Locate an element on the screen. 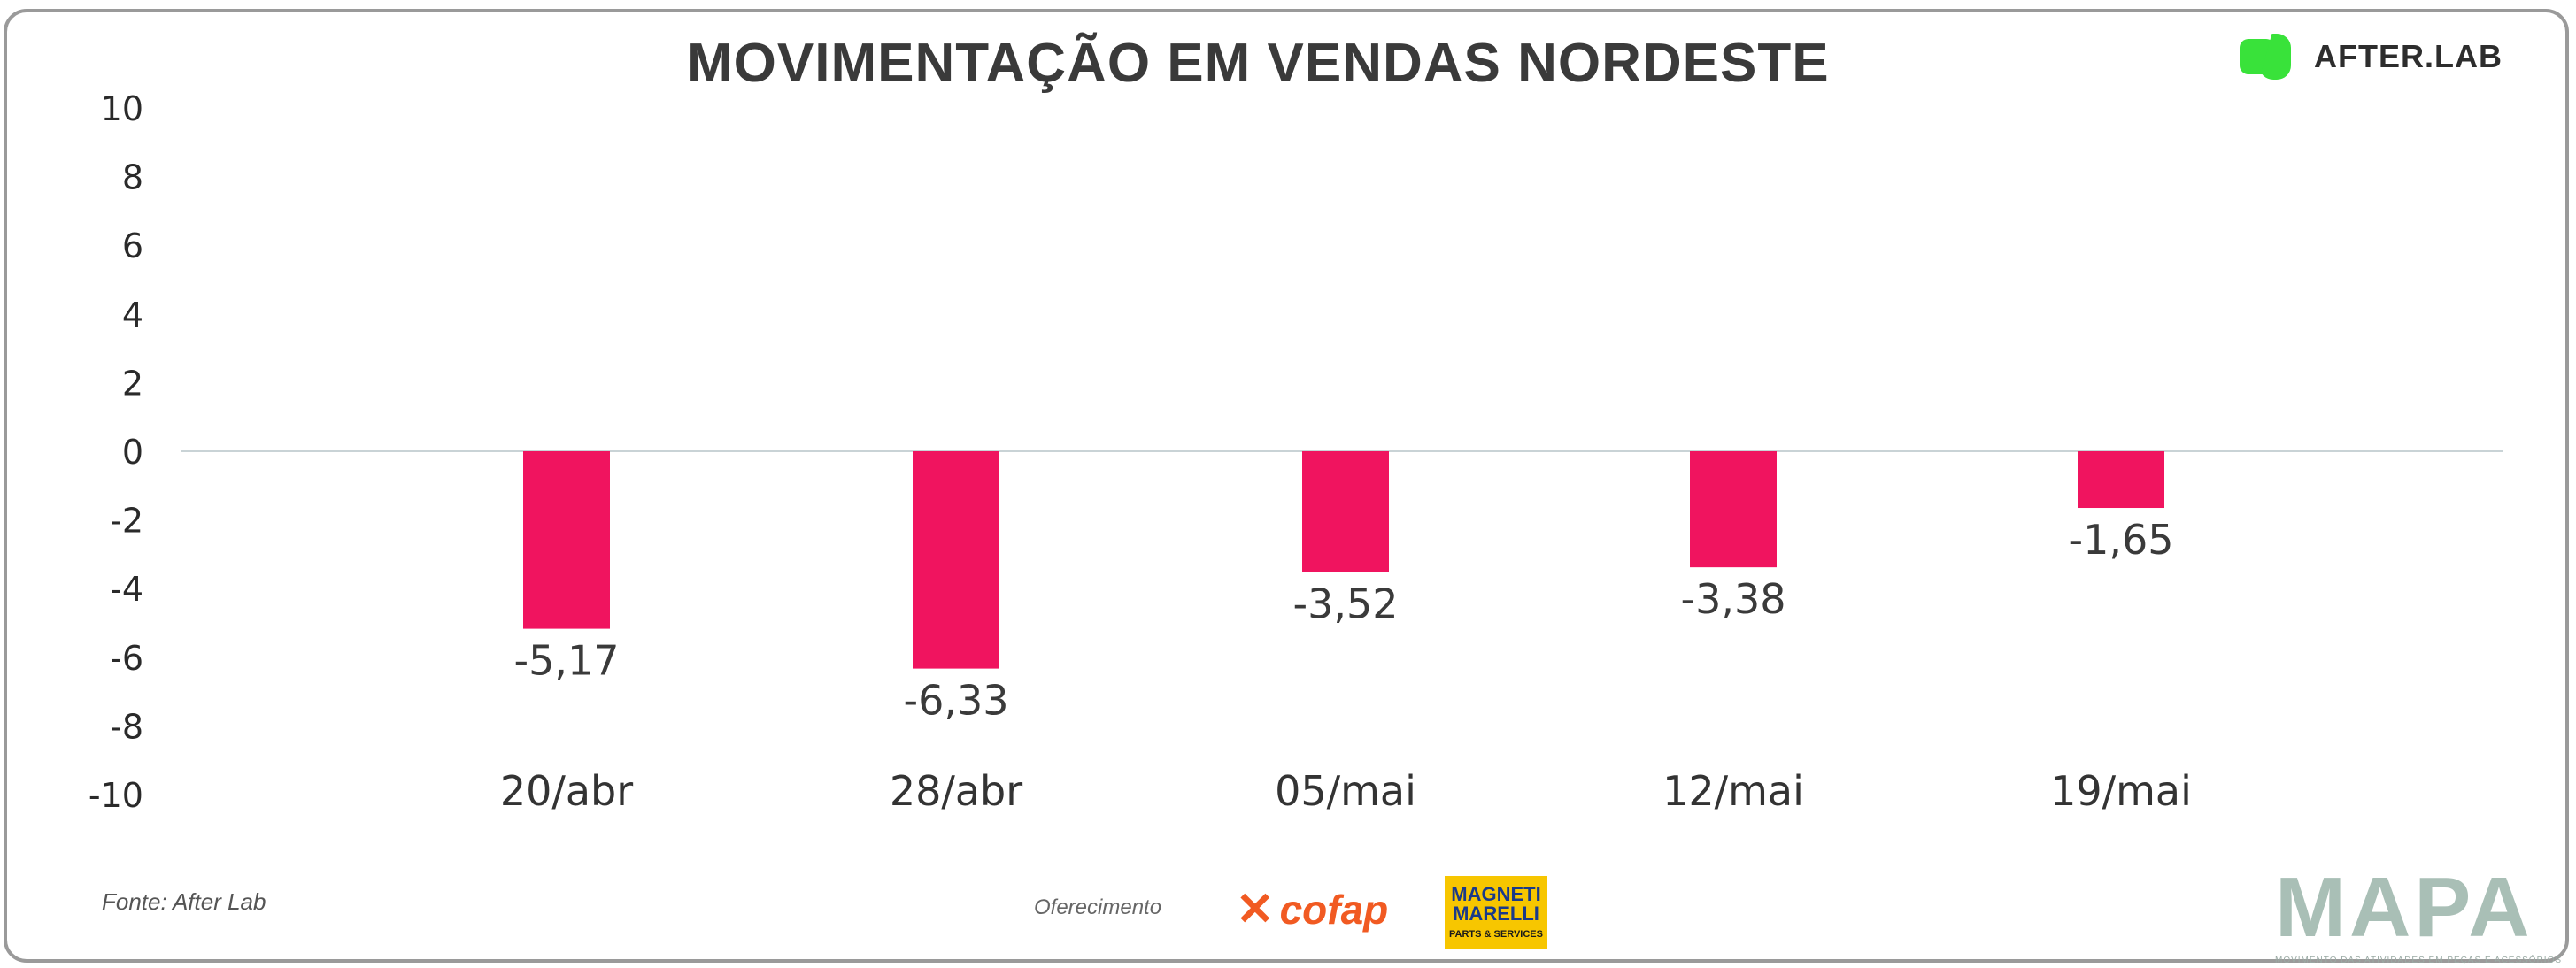  y-tick-label: -10 is located at coordinates (116, 796).